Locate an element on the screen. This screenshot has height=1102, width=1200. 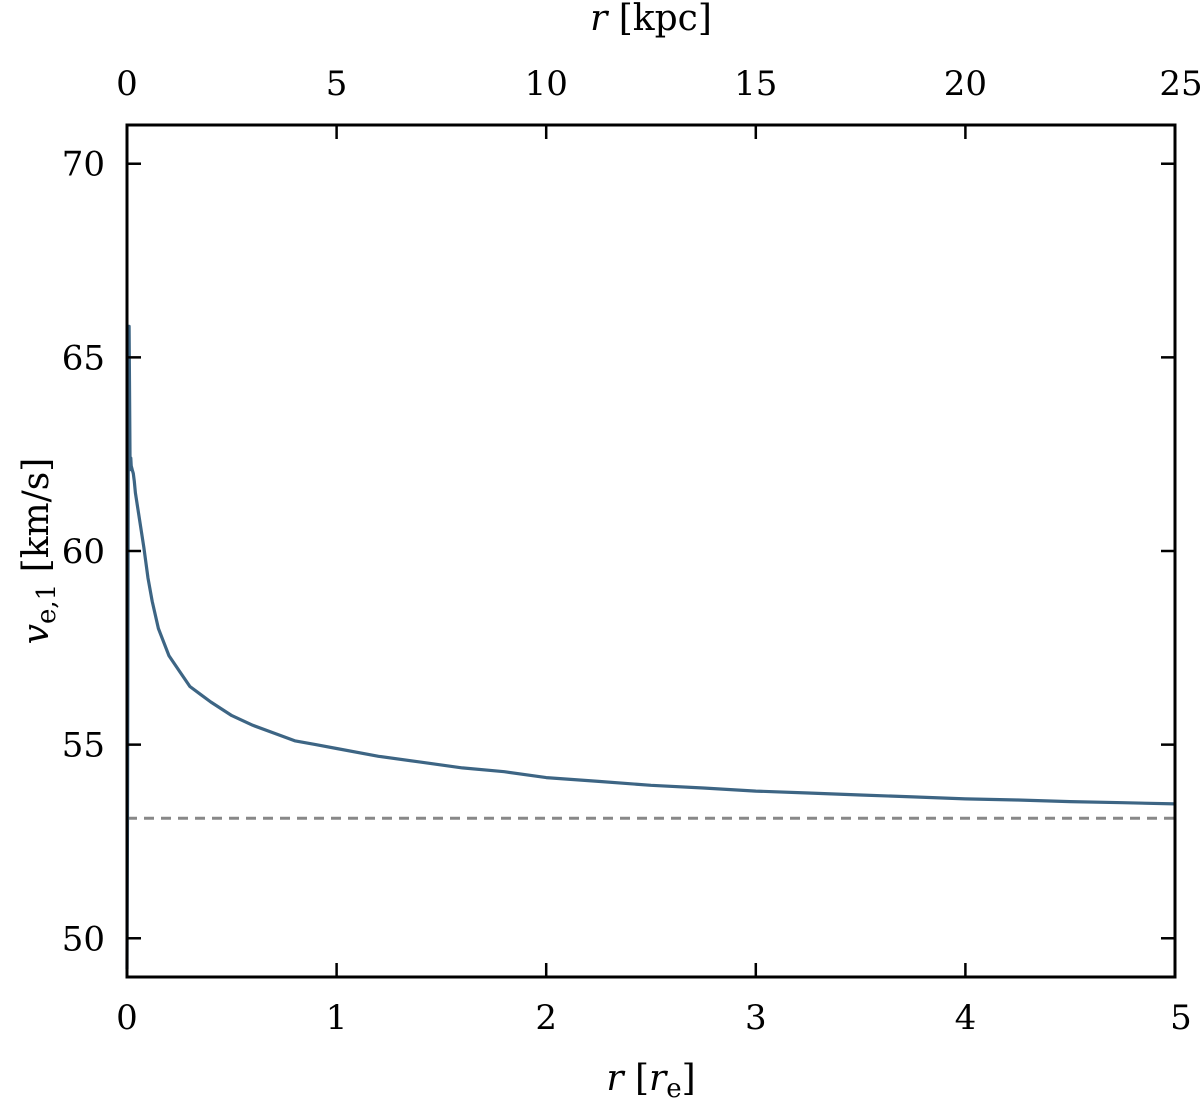
x-tick-label-top: 25 is located at coordinates (1179, 84).